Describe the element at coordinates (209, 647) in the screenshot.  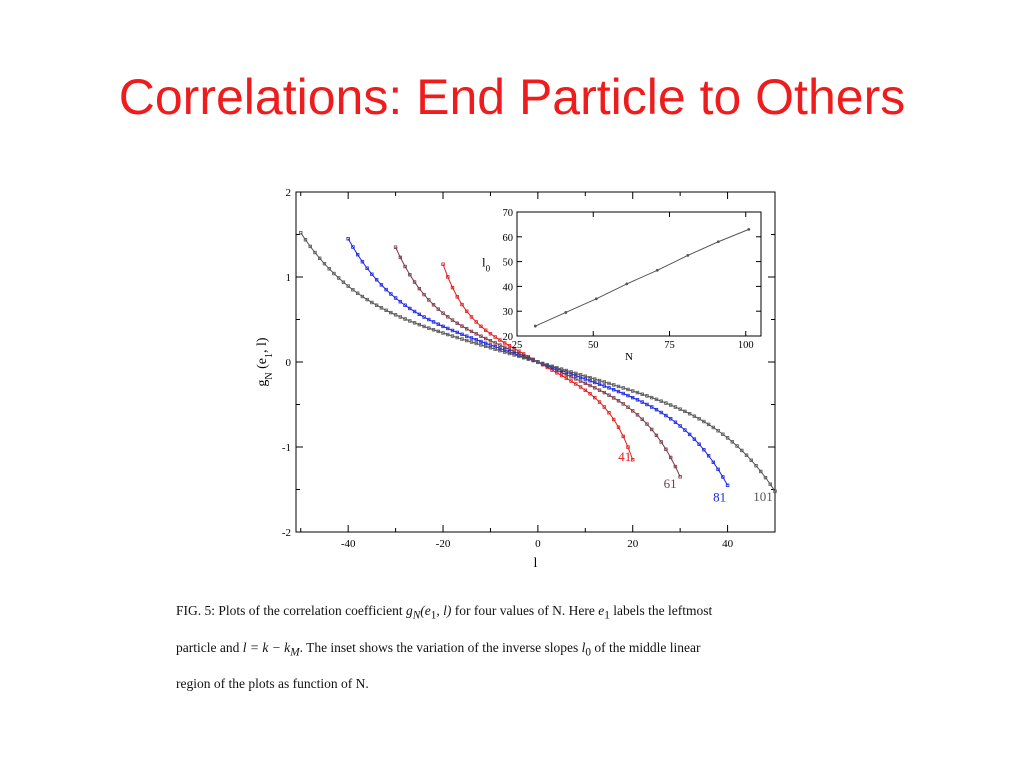
I see `caption-text: particle and` at that location.